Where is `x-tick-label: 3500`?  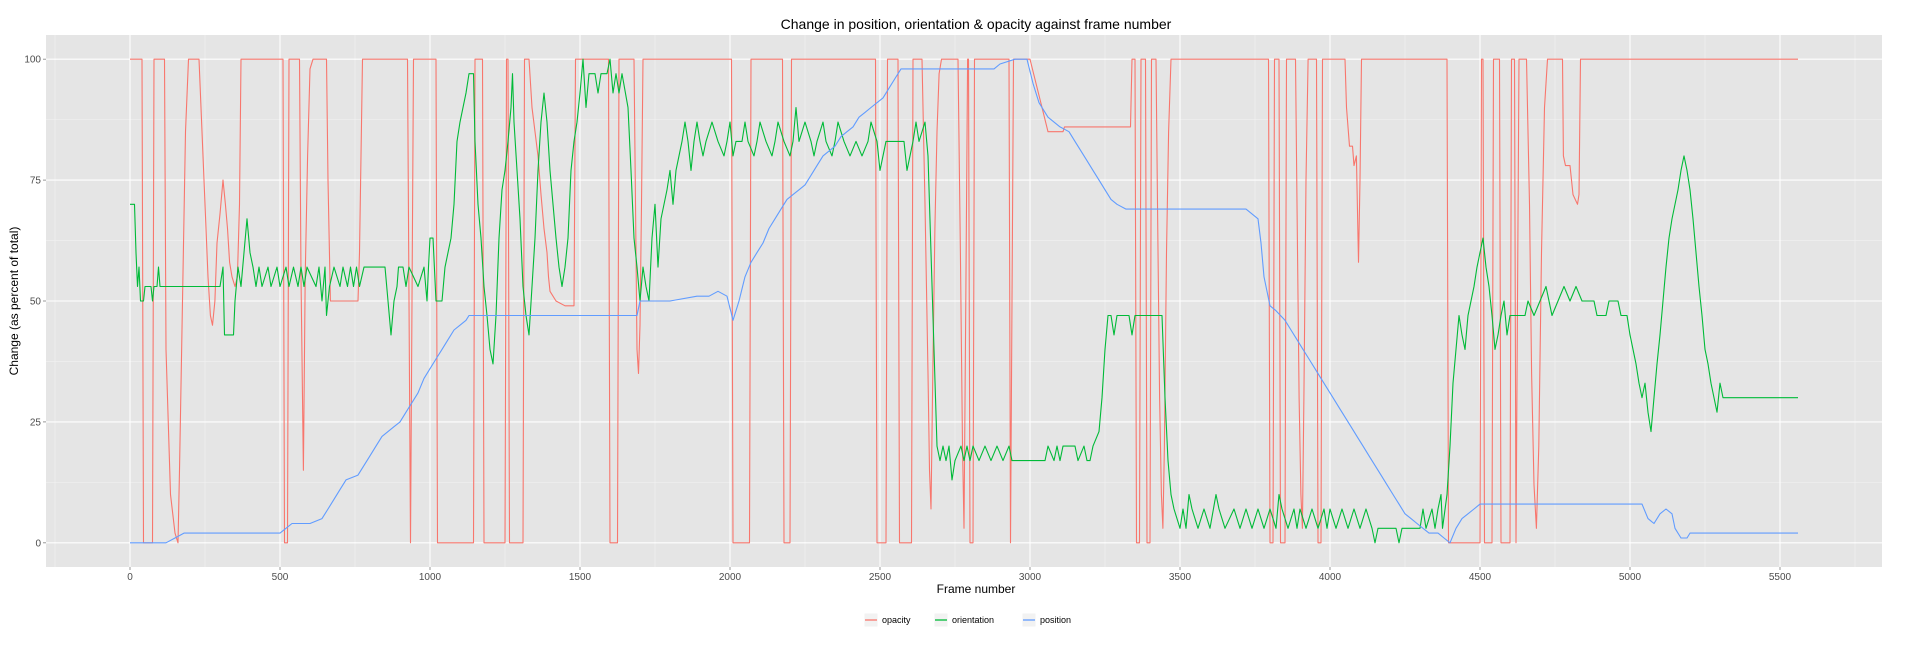 x-tick-label: 3500 is located at coordinates (1180, 577).